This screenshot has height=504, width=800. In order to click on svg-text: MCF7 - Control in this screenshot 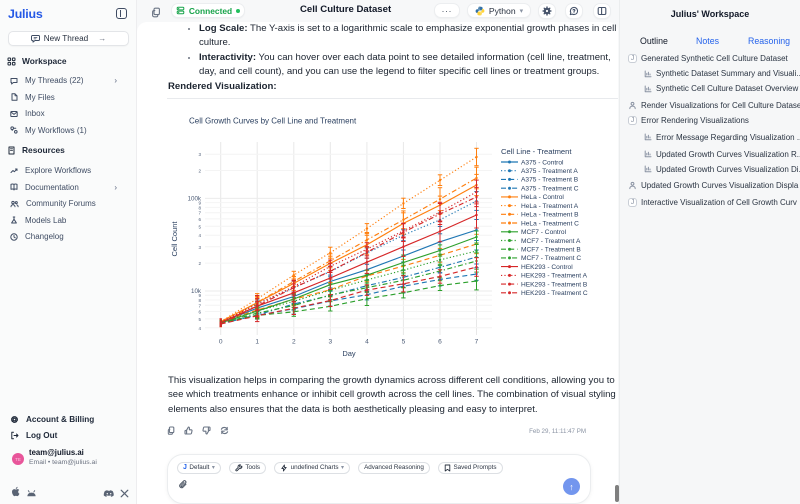, I will do `click(544, 232)`.